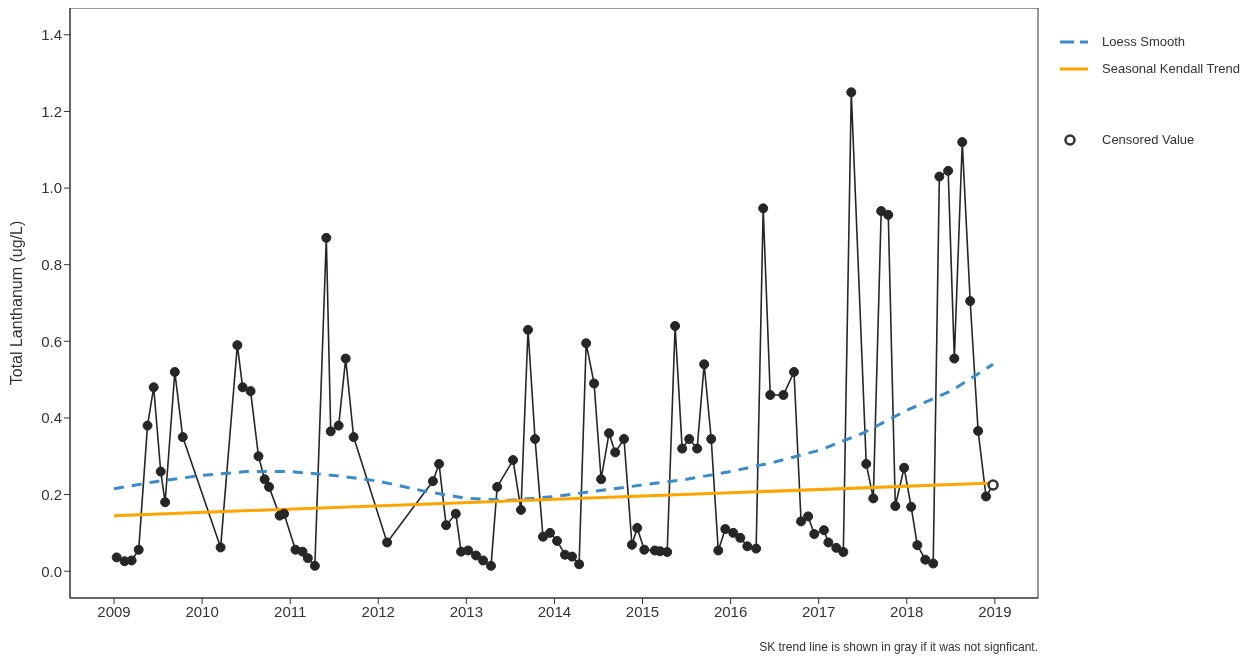  Describe the element at coordinates (995, 611) in the screenshot. I see `x-tick-label: 2019` at that location.